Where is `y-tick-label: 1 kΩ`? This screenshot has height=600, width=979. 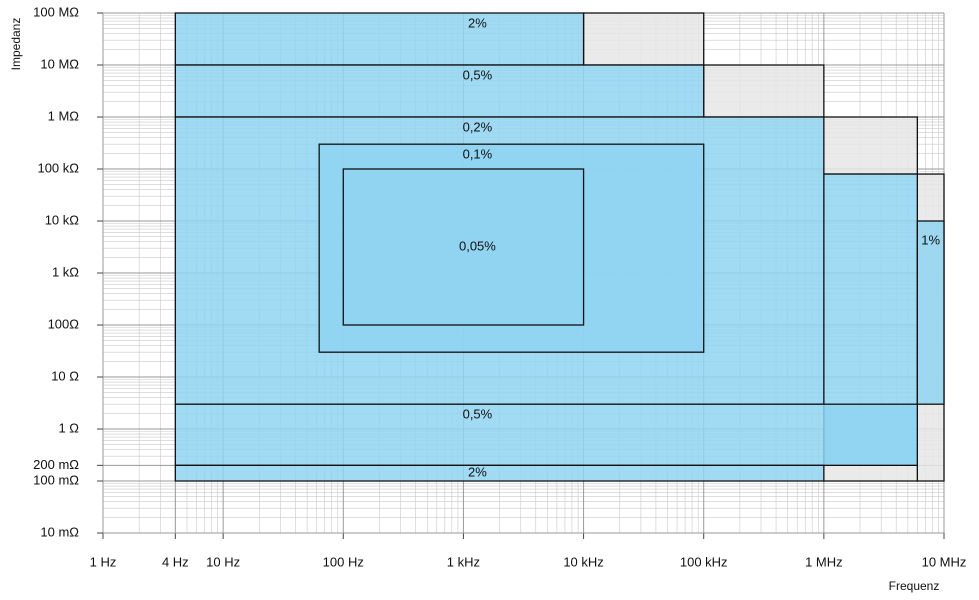 y-tick-label: 1 kΩ is located at coordinates (65, 271).